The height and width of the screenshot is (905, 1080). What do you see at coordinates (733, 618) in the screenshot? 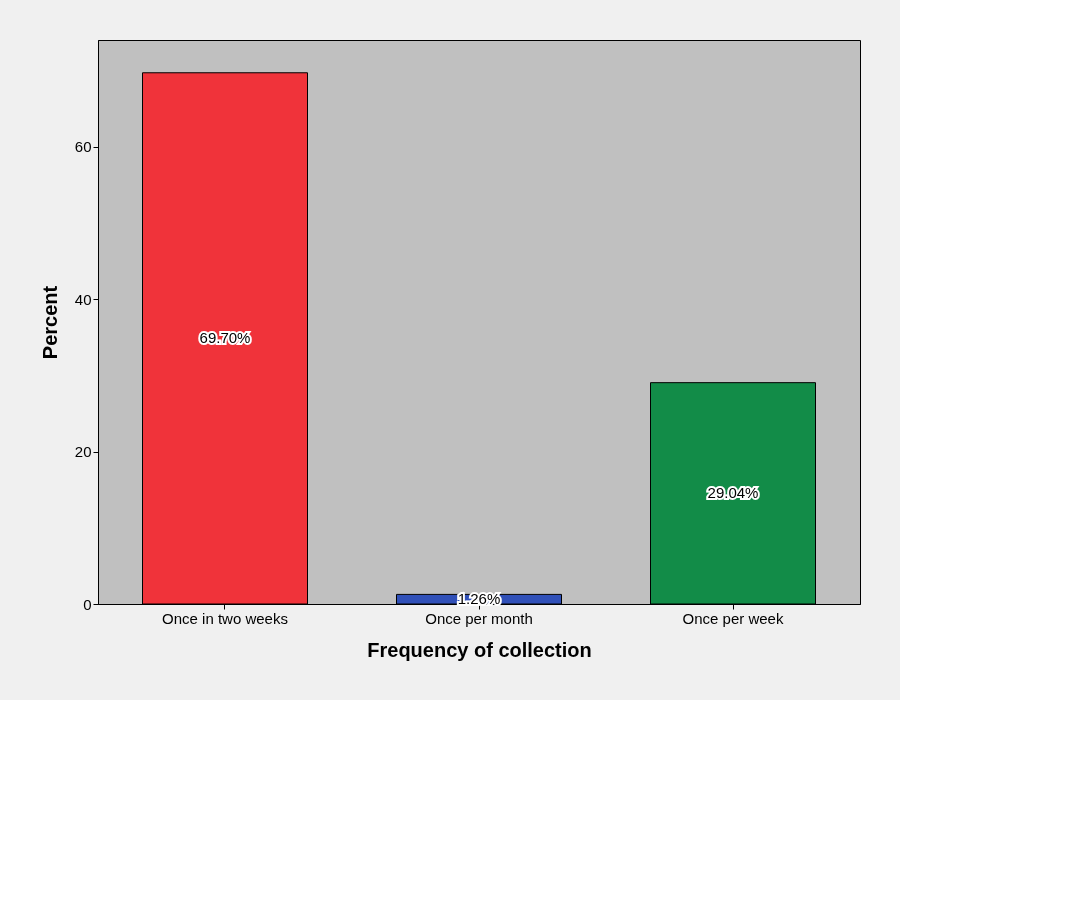
I see `x-tick-label: Once per week` at bounding box center [733, 618].